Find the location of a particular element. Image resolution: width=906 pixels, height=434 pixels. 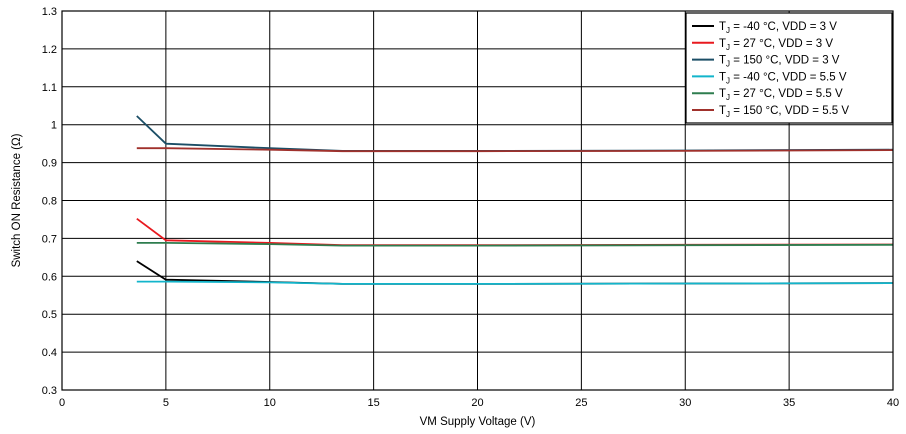

y-tick-label: 0.7 is located at coordinates (49, 239).